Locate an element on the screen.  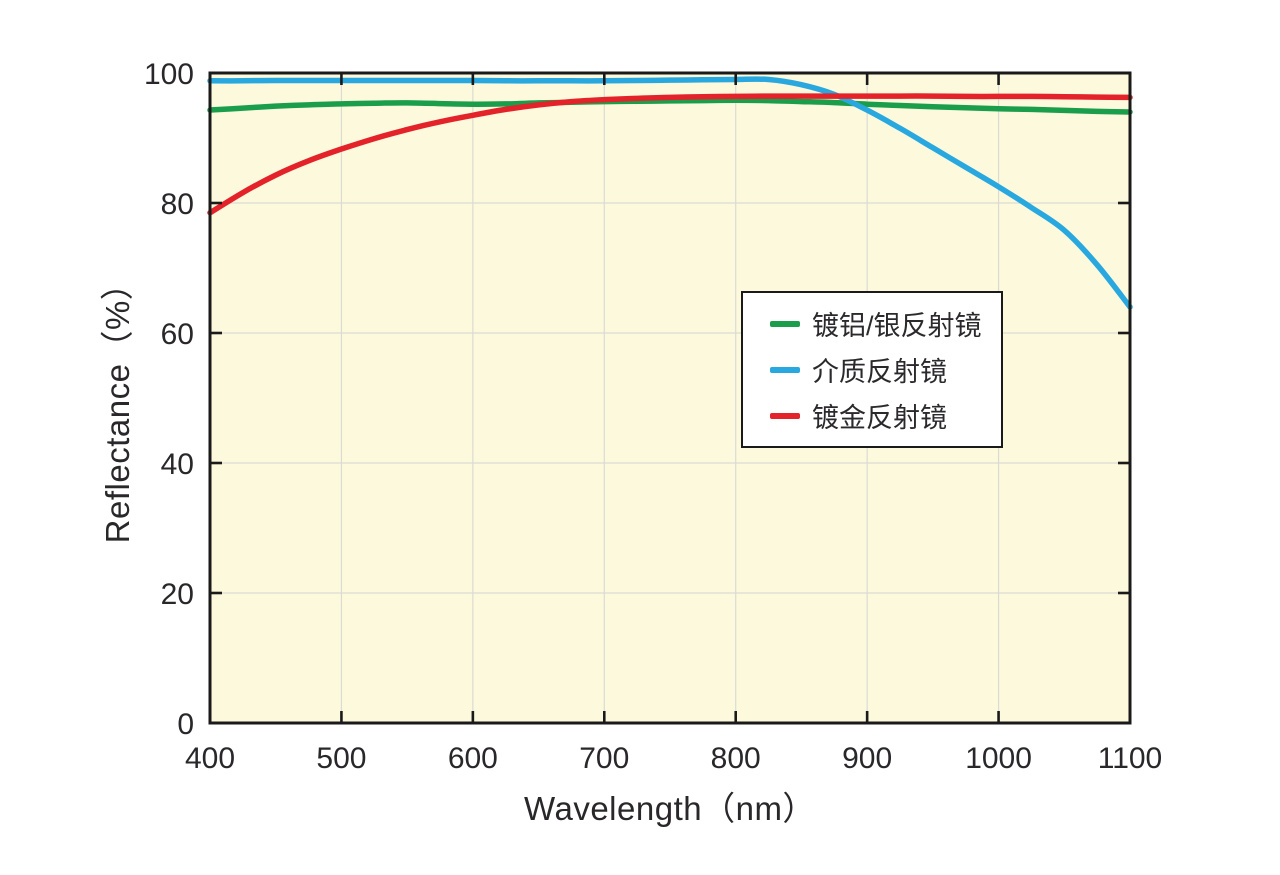
svg-text: 0 is located at coordinates (185, 724).